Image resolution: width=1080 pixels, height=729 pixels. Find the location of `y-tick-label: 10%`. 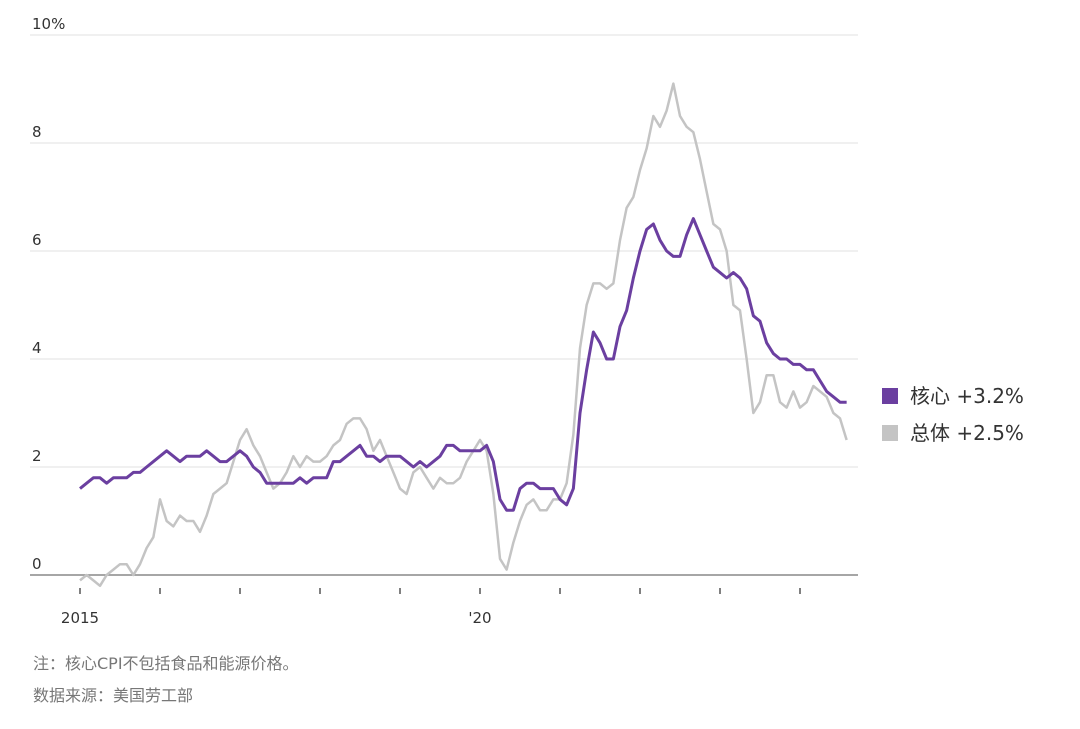

y-tick-label: 10% is located at coordinates (48, 24).